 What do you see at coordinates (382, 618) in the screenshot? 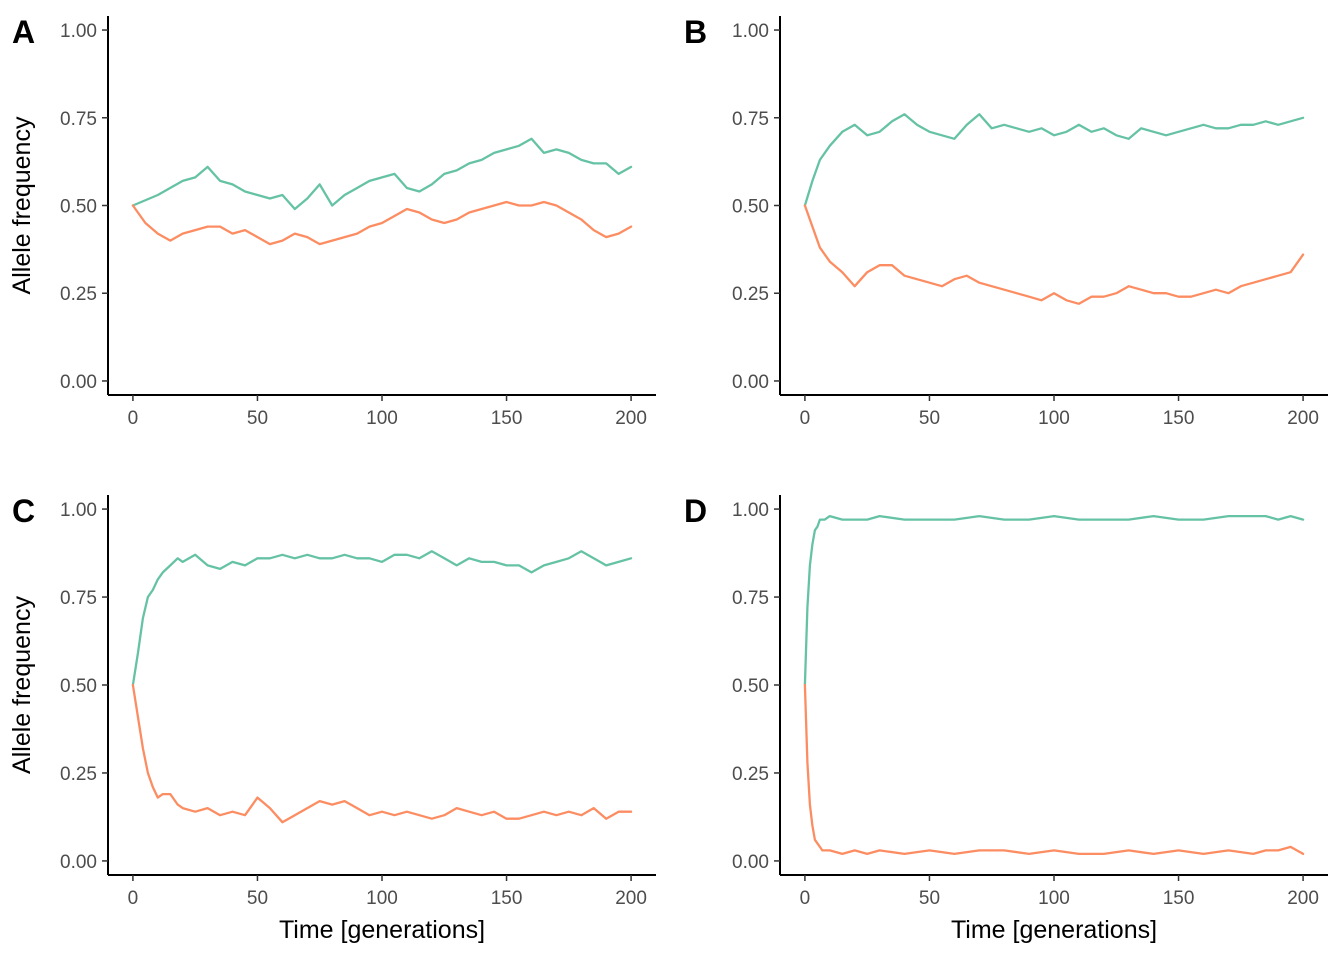
I see `panel-c-series-teal-line` at bounding box center [382, 618].